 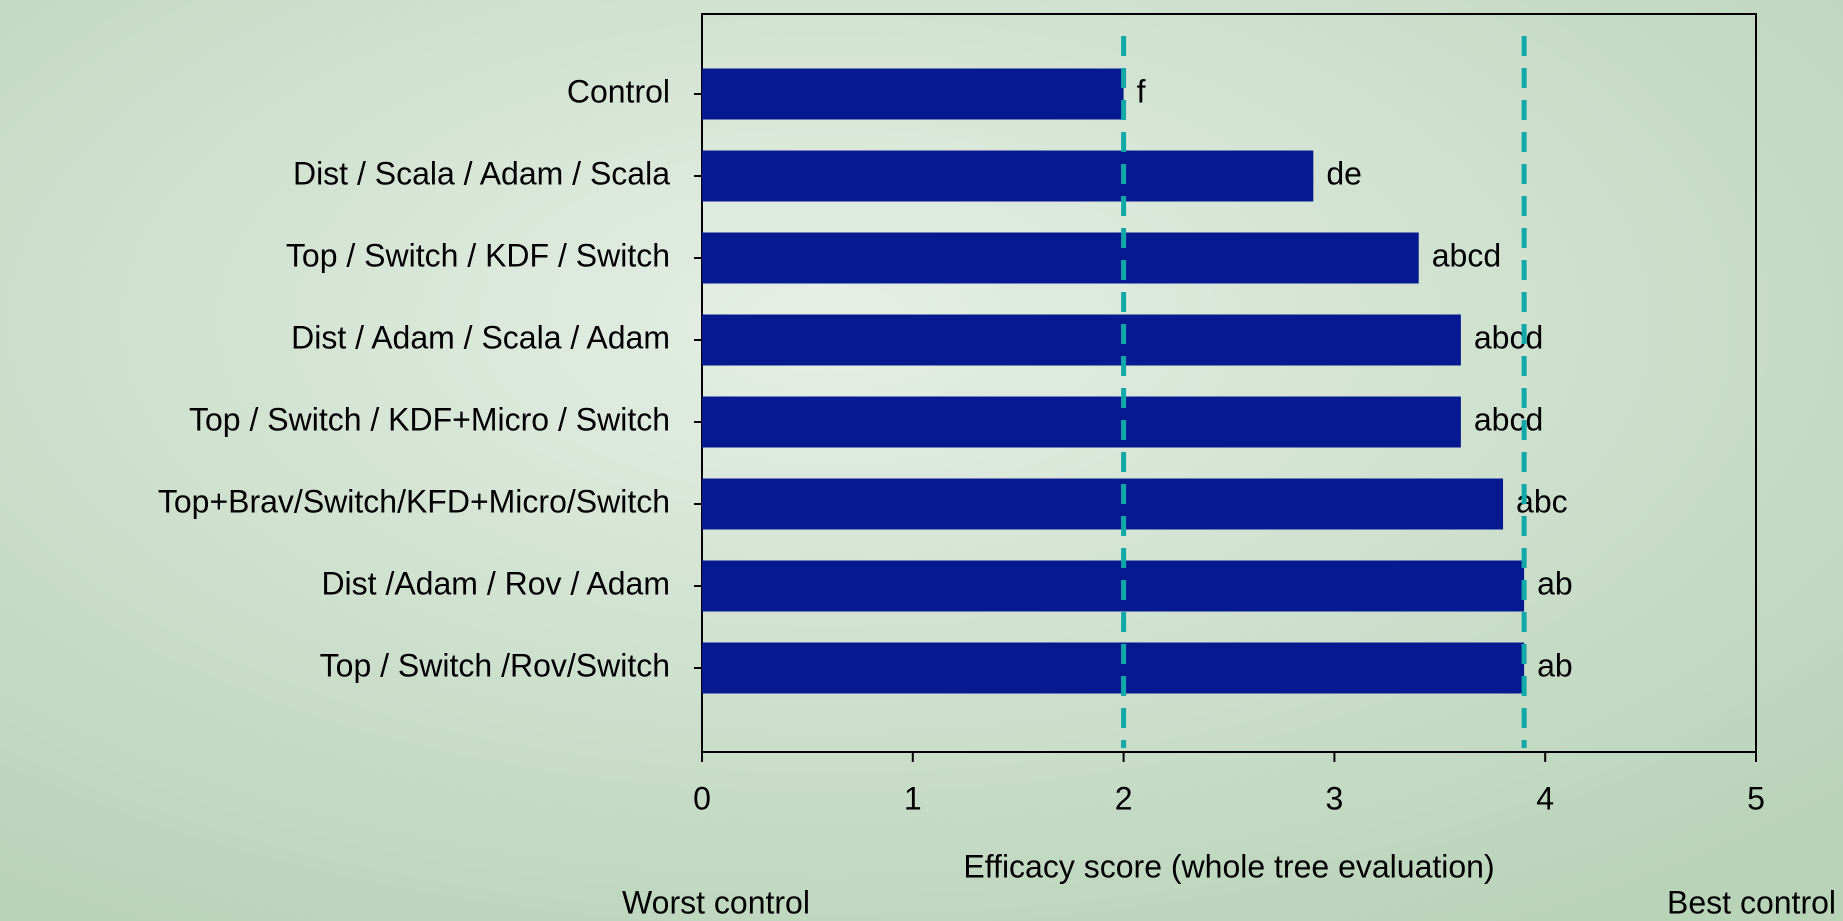 I want to click on y-tick-label: Dist / Scala / Adam / Scala, so click(x=481, y=173).